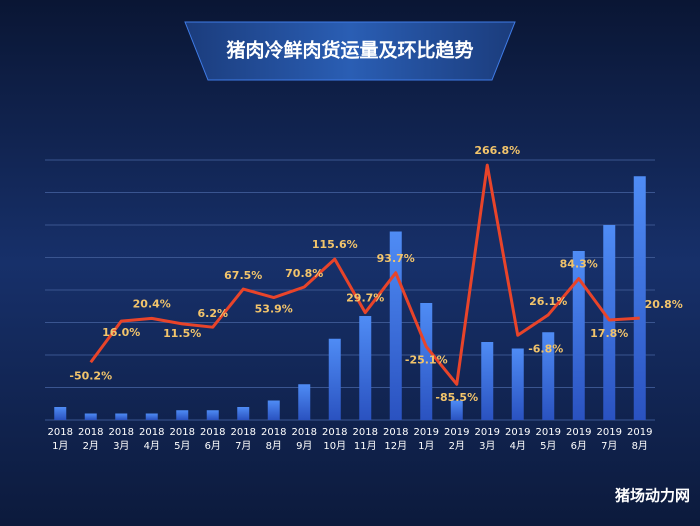  What do you see at coordinates (182, 333) in the screenshot?
I see `data-label: 11.5%` at bounding box center [182, 333].